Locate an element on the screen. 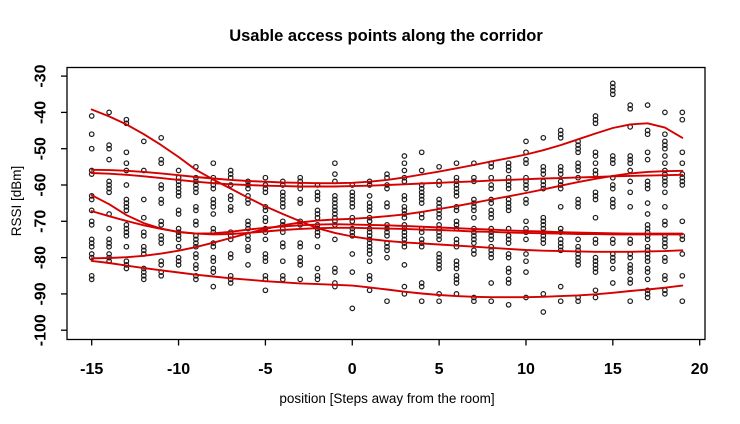 The image size is (740, 424). x-tick-label: -5 is located at coordinates (265, 369).